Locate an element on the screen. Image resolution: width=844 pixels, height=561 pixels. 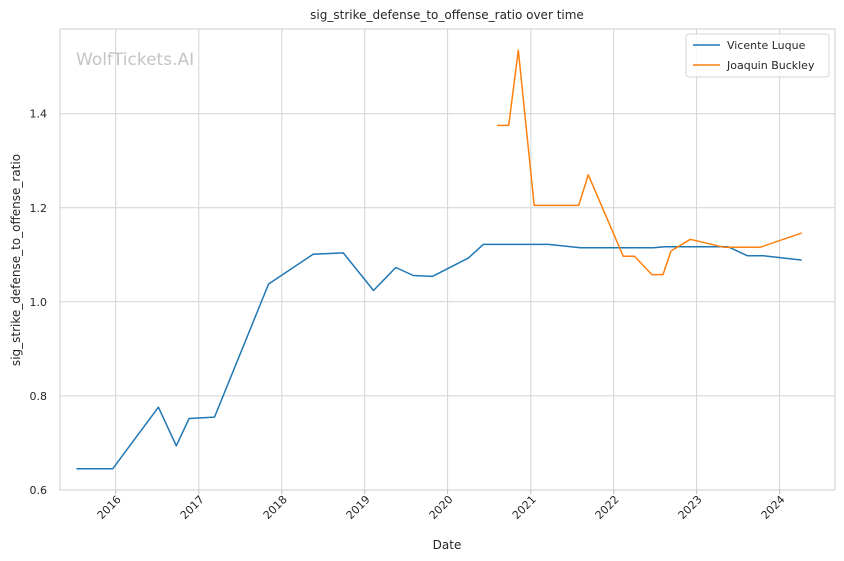
y-tick-label: 1.0 is located at coordinates (39, 302).